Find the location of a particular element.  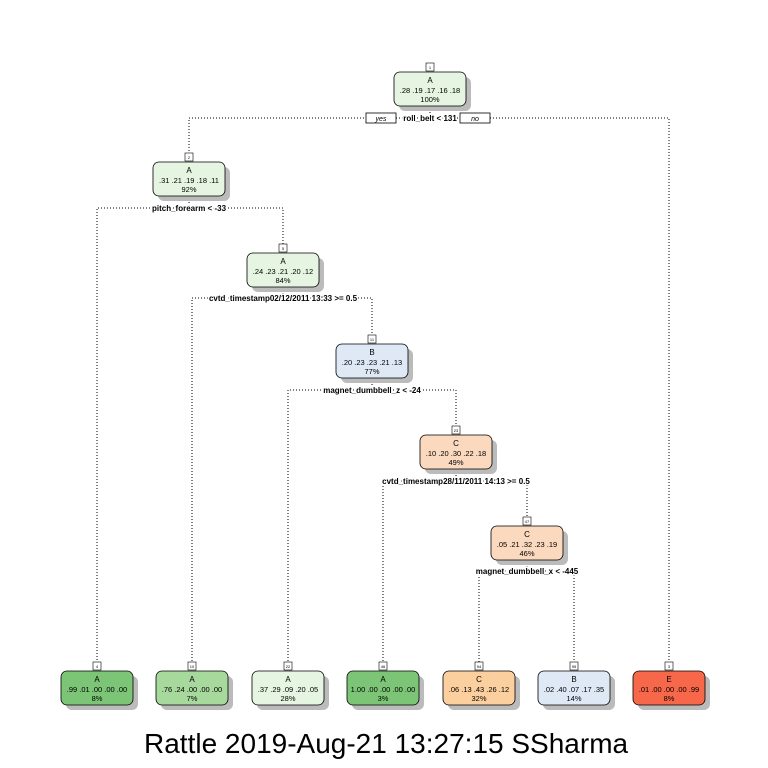

node-probs: .05 .21 .32 .23 .19 is located at coordinates (527, 544).